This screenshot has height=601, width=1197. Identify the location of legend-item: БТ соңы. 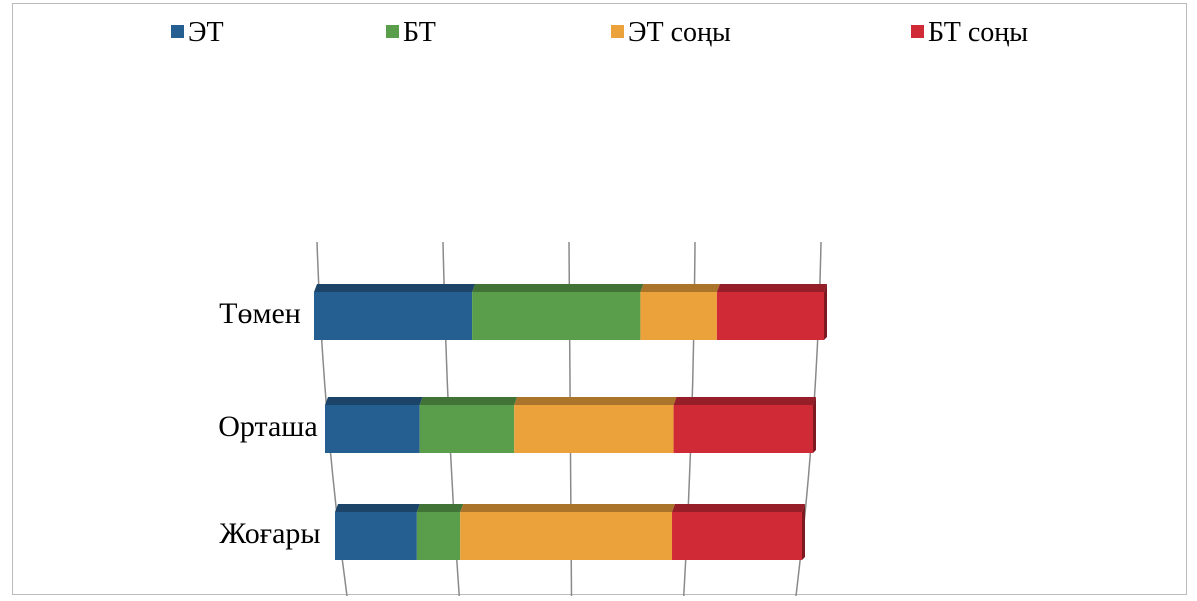
(969, 32).